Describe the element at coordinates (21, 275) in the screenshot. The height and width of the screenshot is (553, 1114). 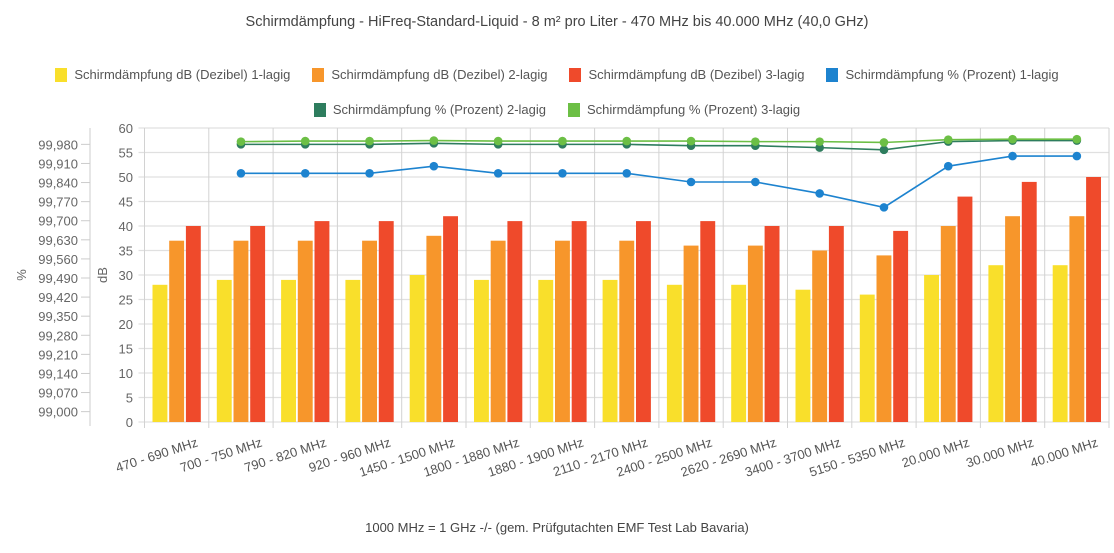
I see `percent-axis-title: %` at that location.